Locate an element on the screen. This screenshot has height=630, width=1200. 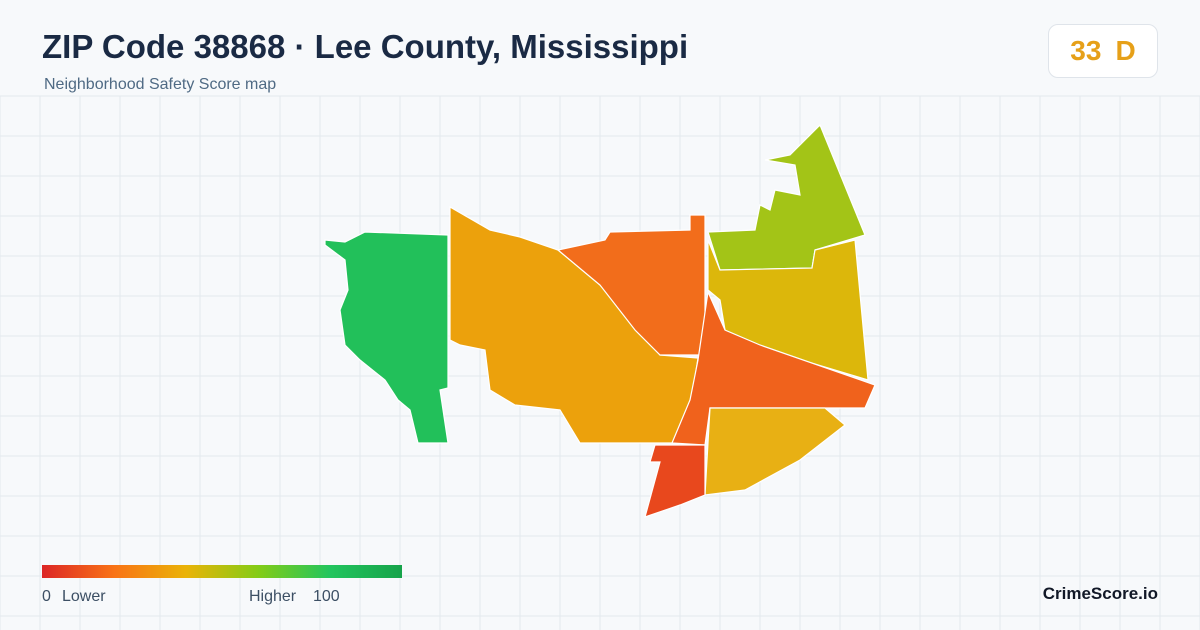
legend-max-label: Higher is located at coordinates (273, 596).